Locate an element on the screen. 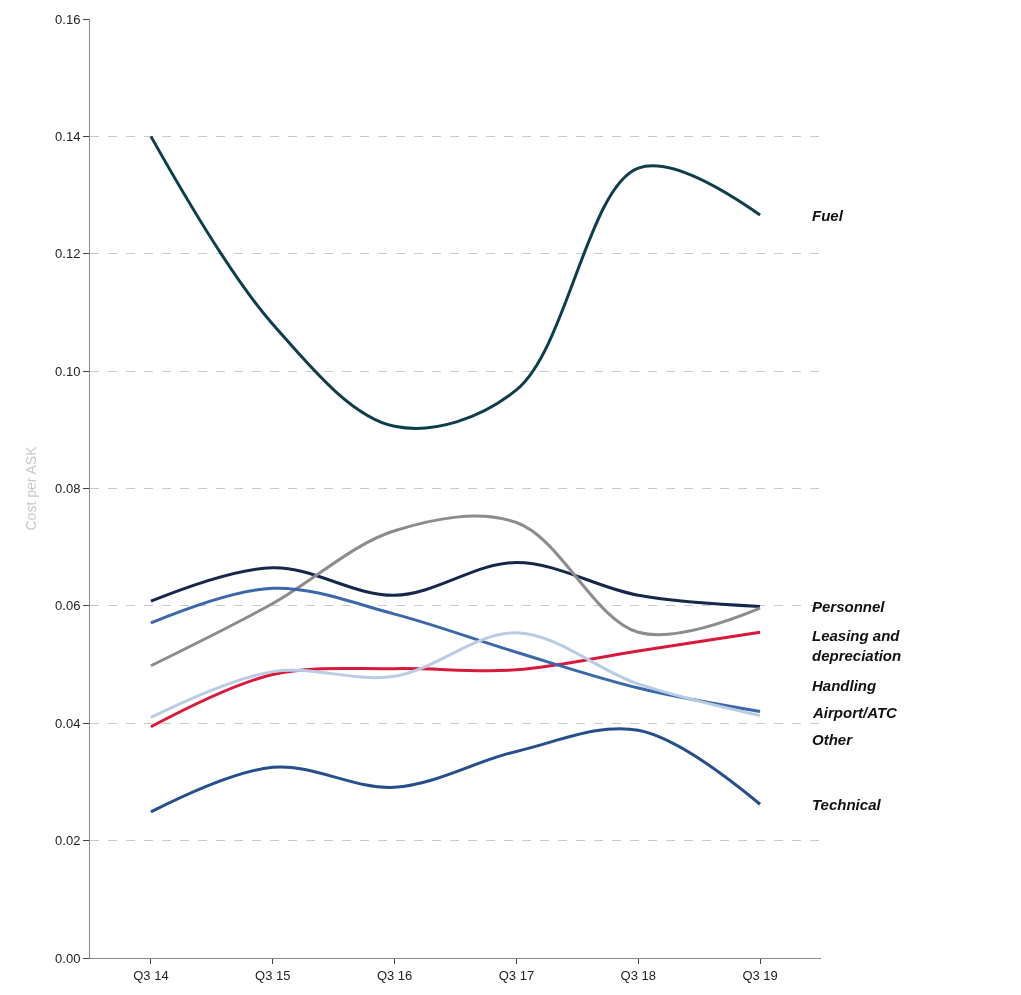 Image resolution: width=1021 pixels, height=995 pixels. x-tick-label: Q3 14 is located at coordinates (151, 975).